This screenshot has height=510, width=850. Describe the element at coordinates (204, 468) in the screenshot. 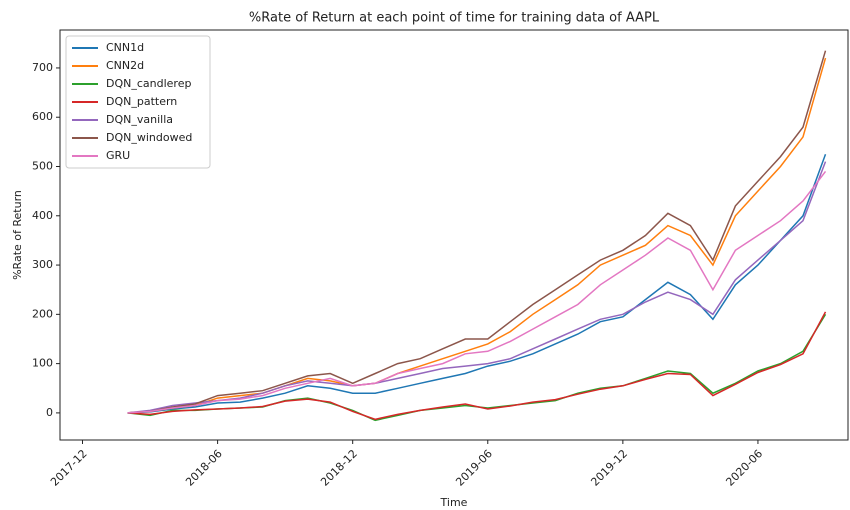

I see `x-tick-label: 2018-06` at that location.